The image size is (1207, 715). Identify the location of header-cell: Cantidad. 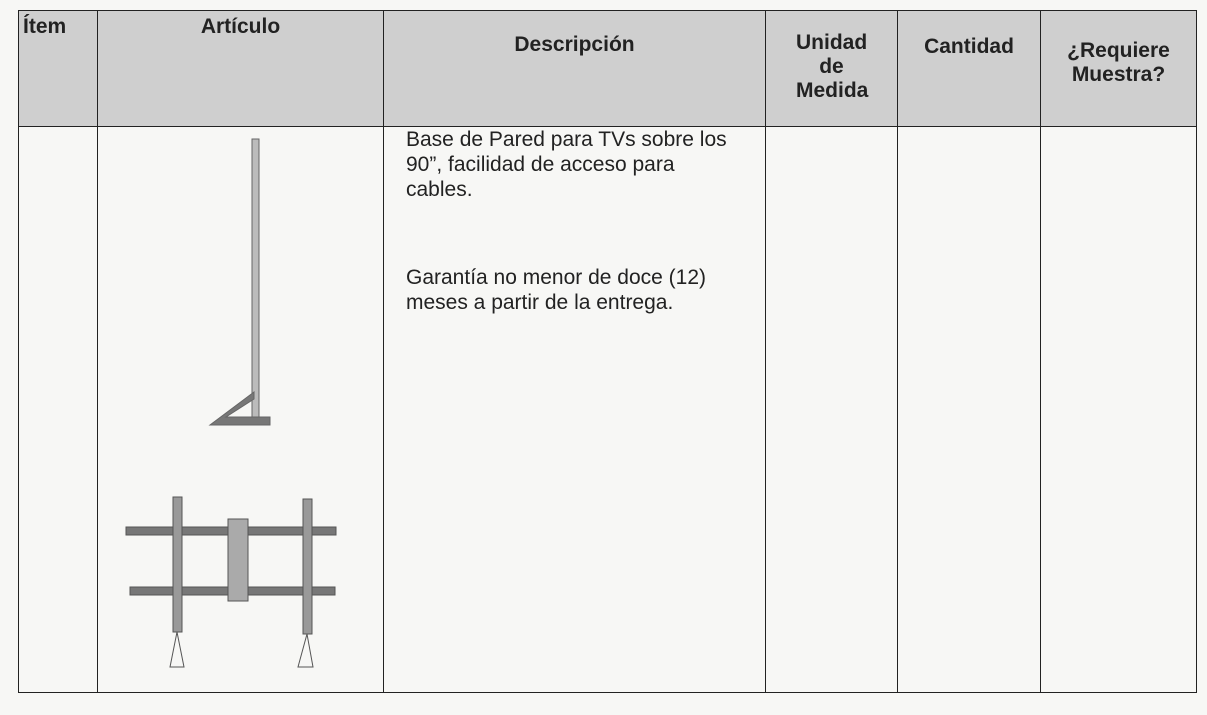
(969, 68).